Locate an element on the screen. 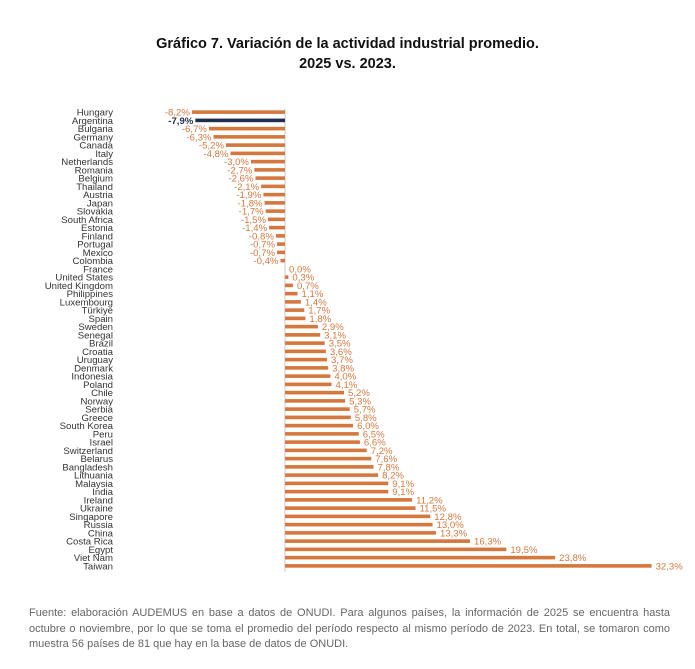 The width and height of the screenshot is (695, 669). data-label: 9,1% is located at coordinates (403, 484).